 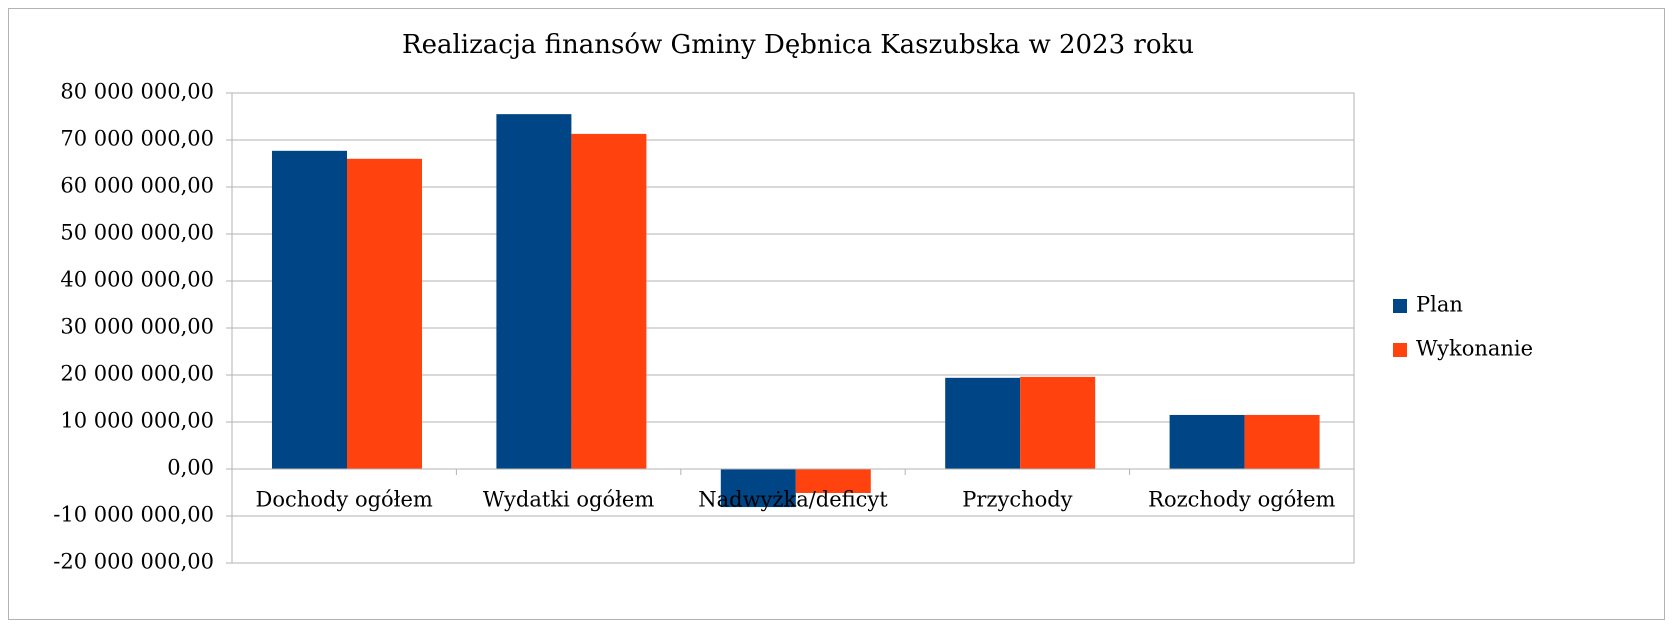 What do you see at coordinates (137, 374) in the screenshot?
I see `y-tick-label: 20 000 000,00` at bounding box center [137, 374].